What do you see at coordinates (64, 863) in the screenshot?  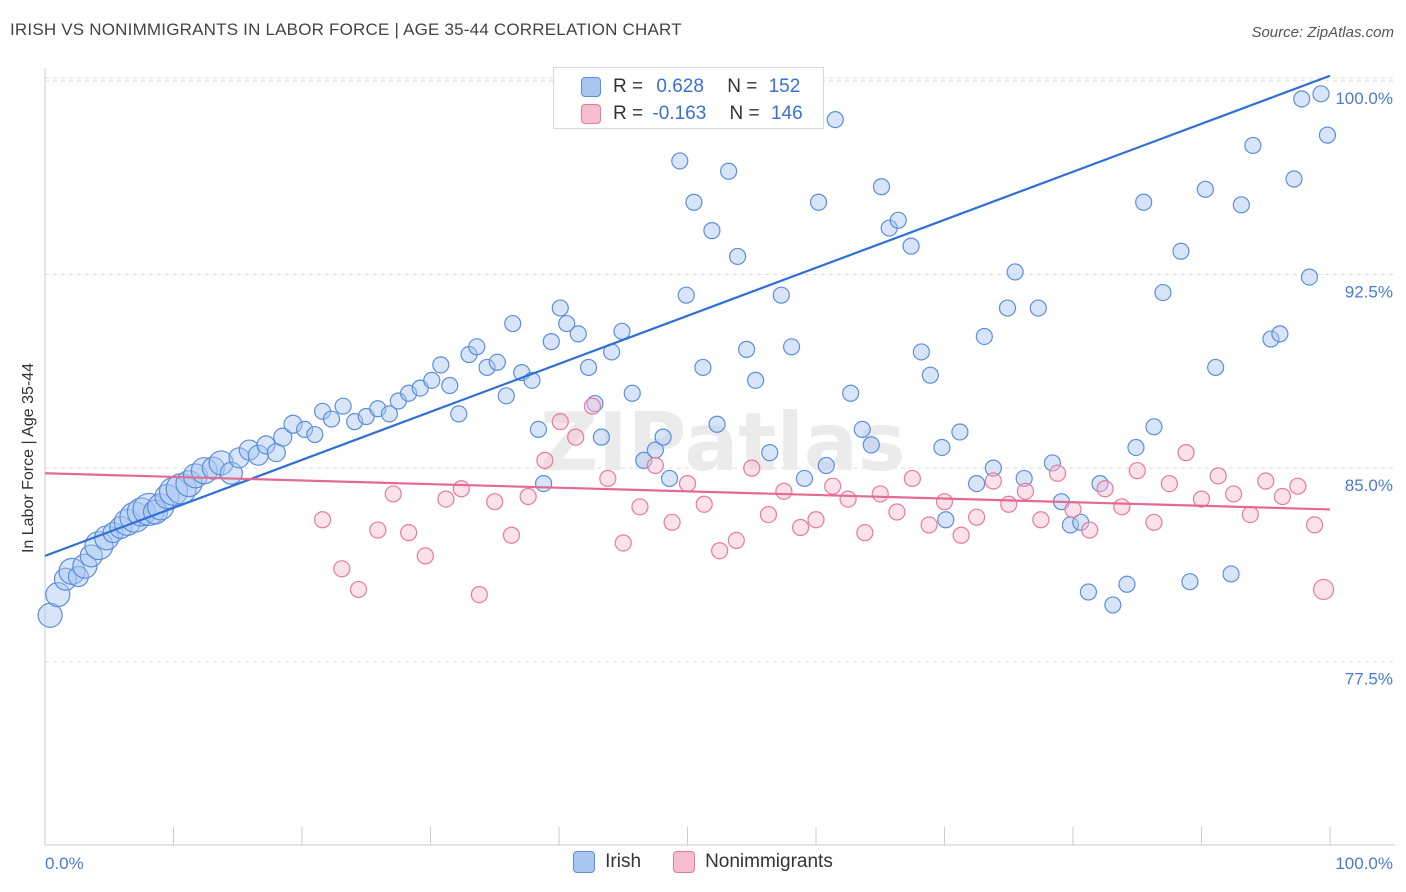 I see `x-tick-label: 0.0%` at bounding box center [64, 863].